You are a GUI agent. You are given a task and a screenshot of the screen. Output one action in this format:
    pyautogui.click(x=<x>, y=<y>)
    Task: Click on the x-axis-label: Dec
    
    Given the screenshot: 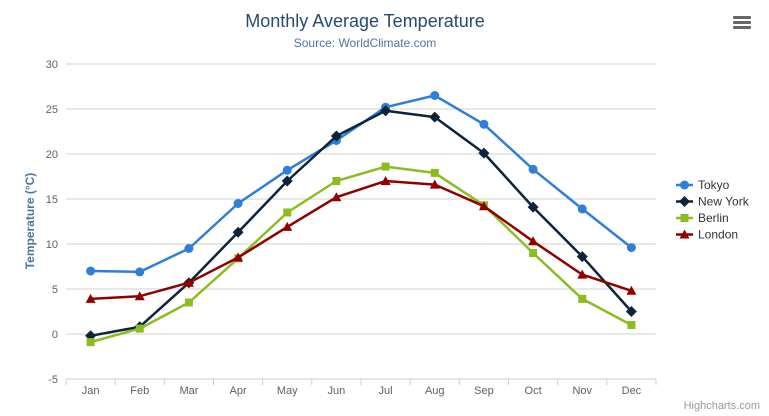 What is the action you would take?
    pyautogui.click(x=632, y=391)
    